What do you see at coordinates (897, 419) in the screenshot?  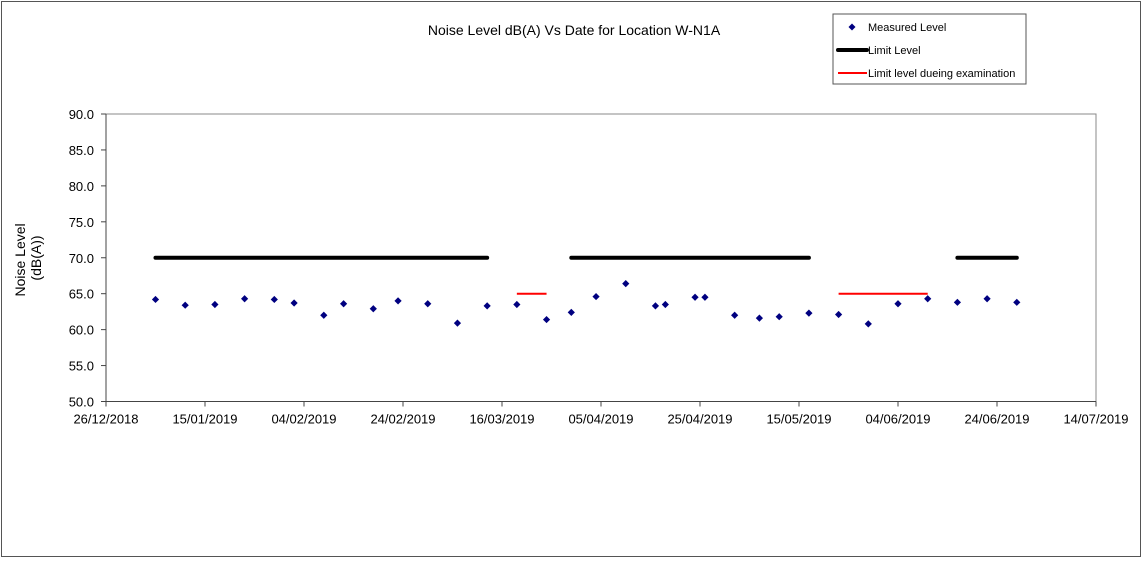 I see `x-tick-label: 04/06/2019` at bounding box center [897, 419].